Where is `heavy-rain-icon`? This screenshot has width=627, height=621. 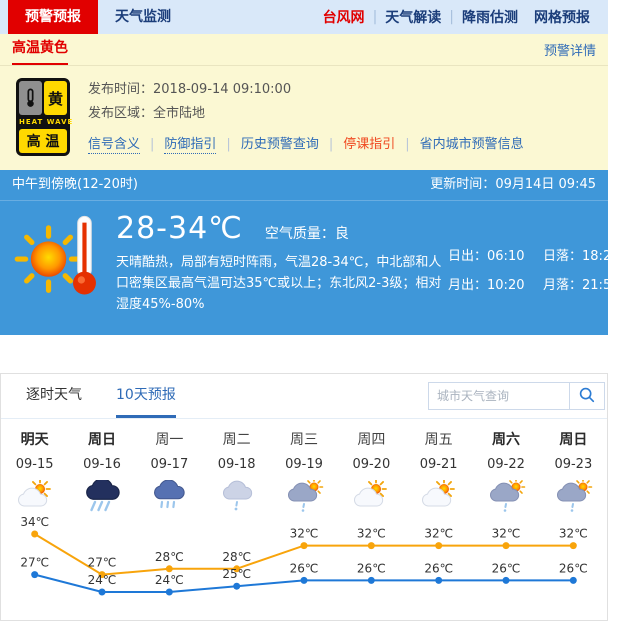 heavy-rain-icon is located at coordinates (101, 496).